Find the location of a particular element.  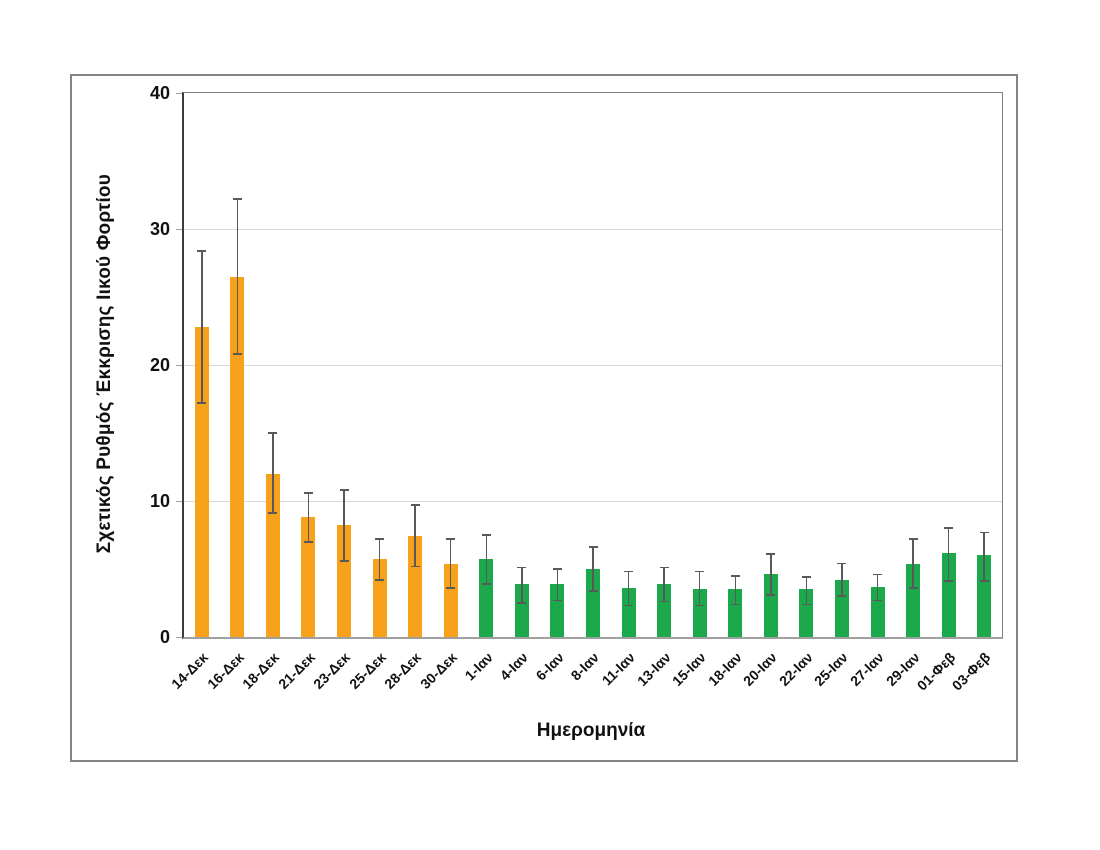

error-cap-top-03-Φεβ is located at coordinates (984, 532).